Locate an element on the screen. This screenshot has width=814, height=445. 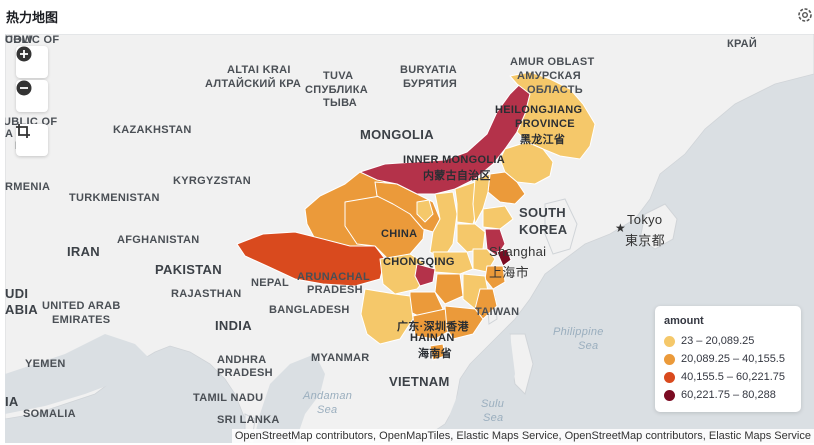
label-shanghai: Shanghai is located at coordinates (518, 251).